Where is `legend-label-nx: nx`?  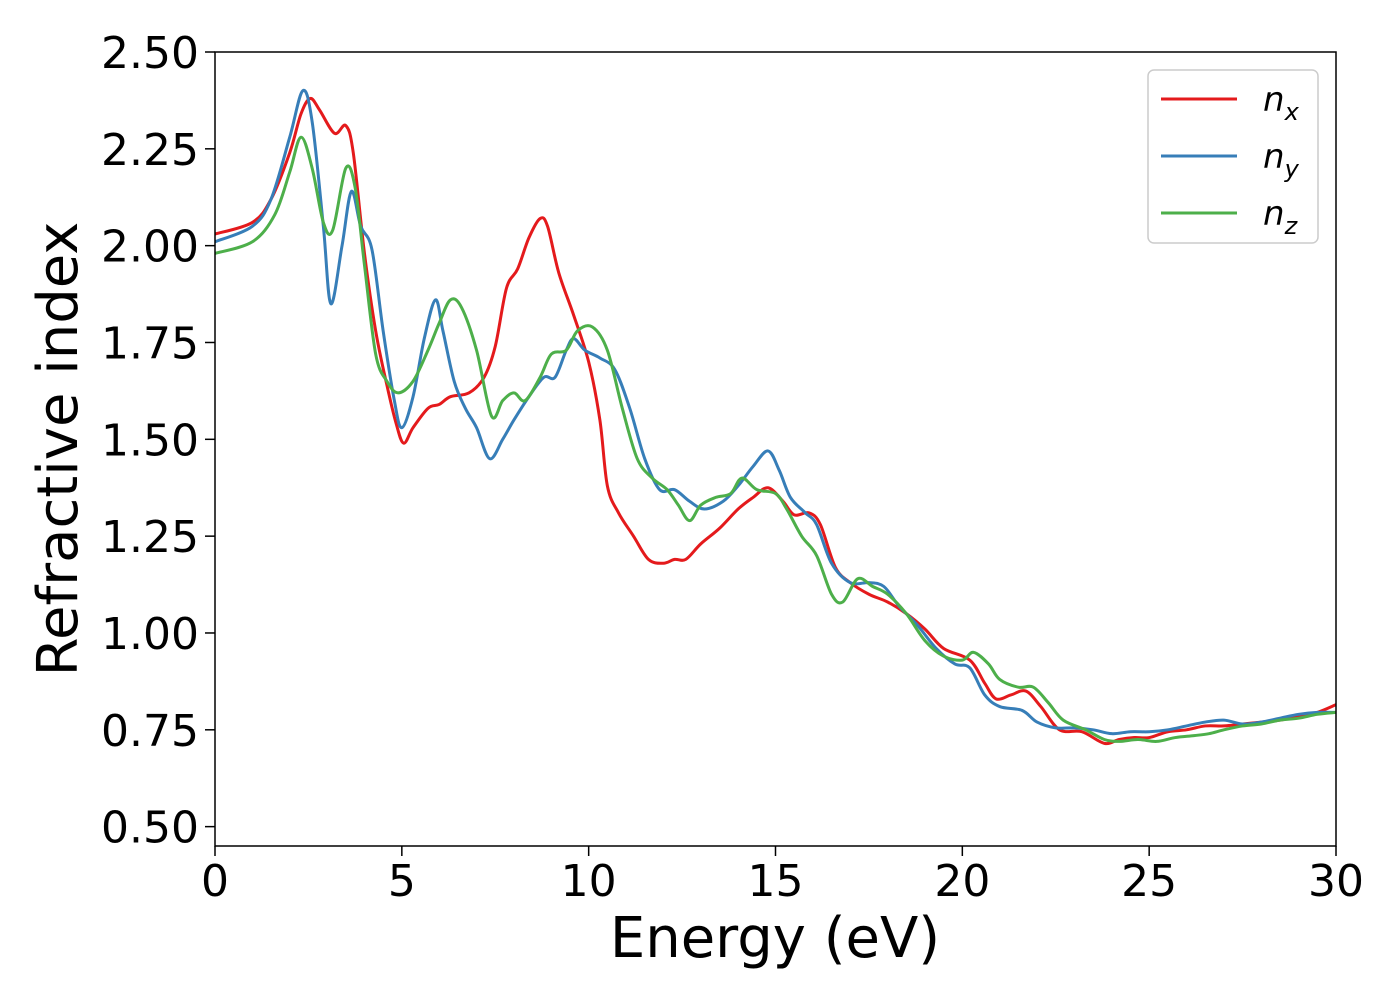
legend-label-nx: nx is located at coordinates (1281, 103).